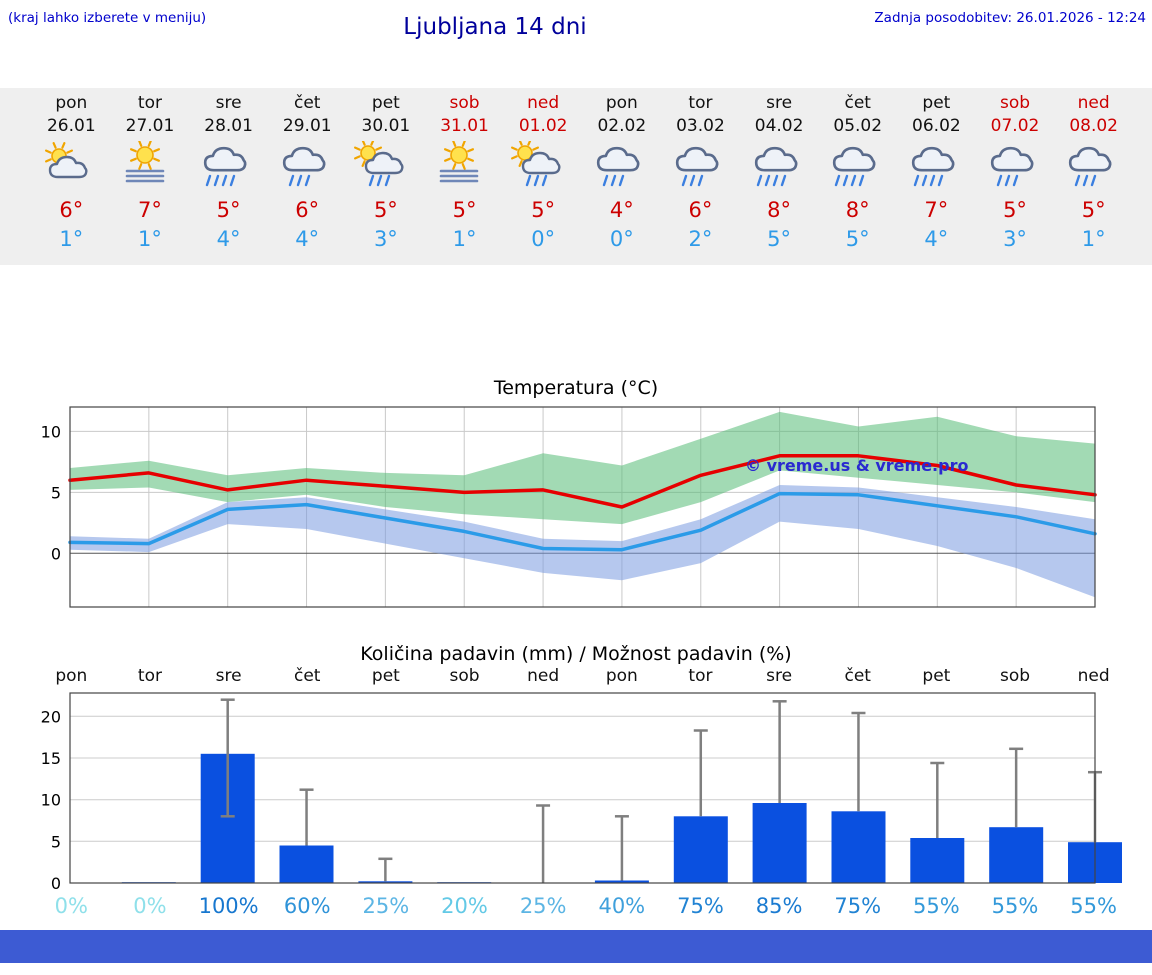 The height and width of the screenshot is (975, 1152). I want to click on temperature-chart-title: Temperatura (°C), so click(576, 388).